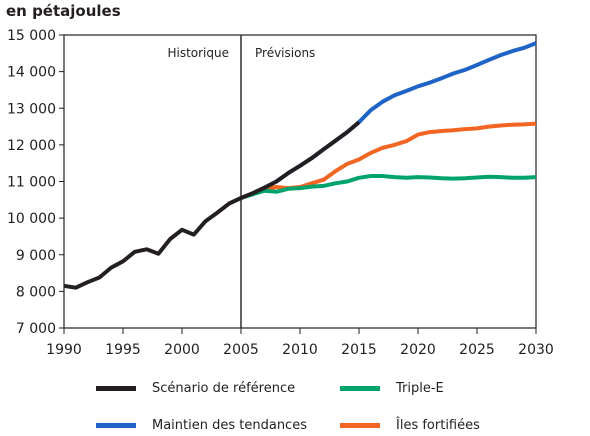  What do you see at coordinates (360, 388) in the screenshot?
I see `legend-swatch-triple-e` at bounding box center [360, 388].